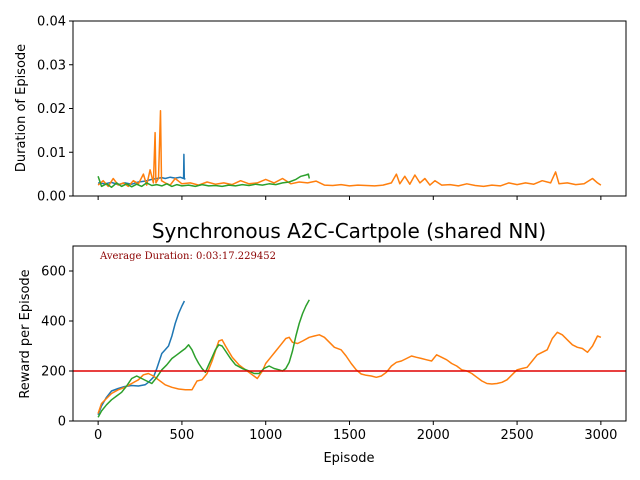  Describe the element at coordinates (349, 435) in the screenshot. I see `reward-xtick-label: 1500` at that location.